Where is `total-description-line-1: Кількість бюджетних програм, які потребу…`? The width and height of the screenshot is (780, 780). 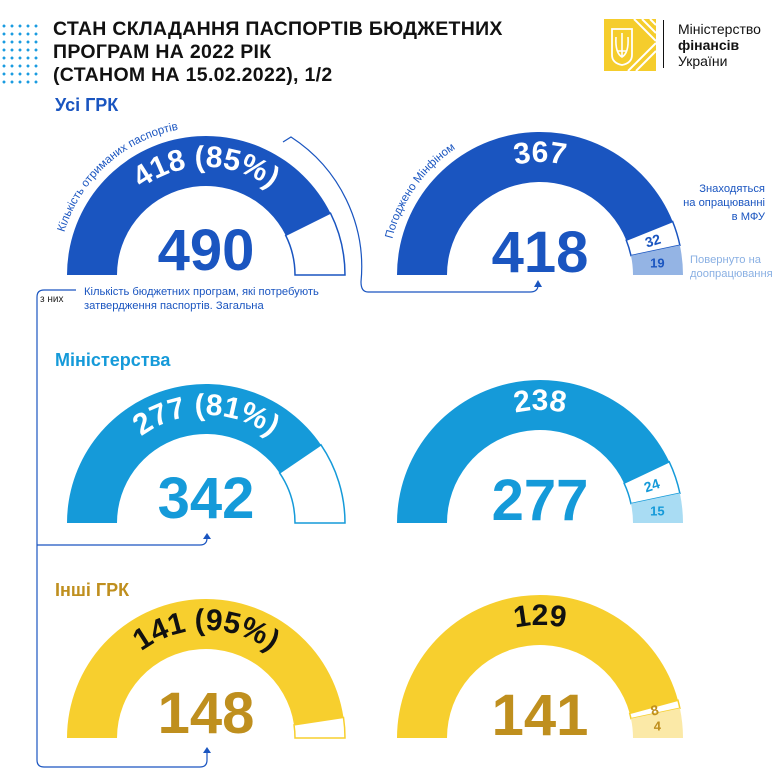 total-description-line-1: Кількість бюджетних програм, які потребу… is located at coordinates (201, 292).